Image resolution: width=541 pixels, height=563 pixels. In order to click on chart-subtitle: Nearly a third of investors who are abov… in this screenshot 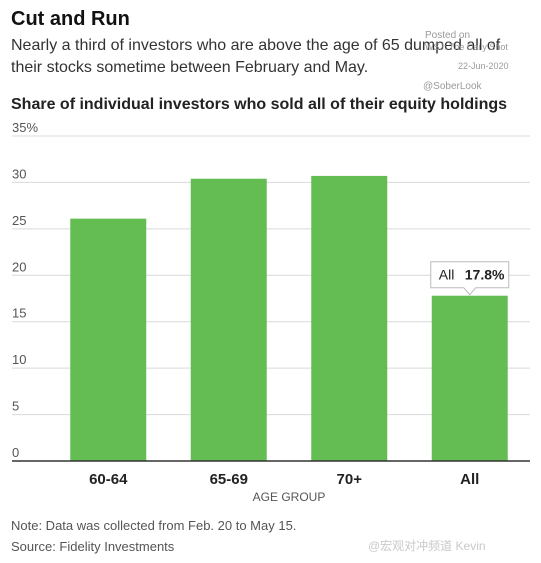, I will do `click(256, 56)`.